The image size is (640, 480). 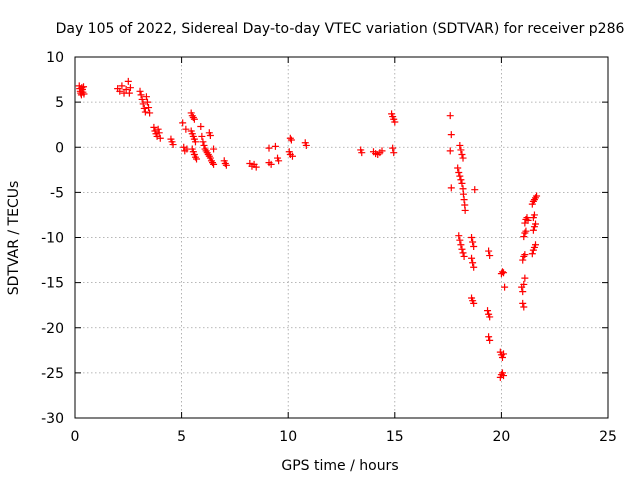 What do you see at coordinates (288, 437) in the screenshot?
I see `x-tick-label: 10` at bounding box center [288, 437].